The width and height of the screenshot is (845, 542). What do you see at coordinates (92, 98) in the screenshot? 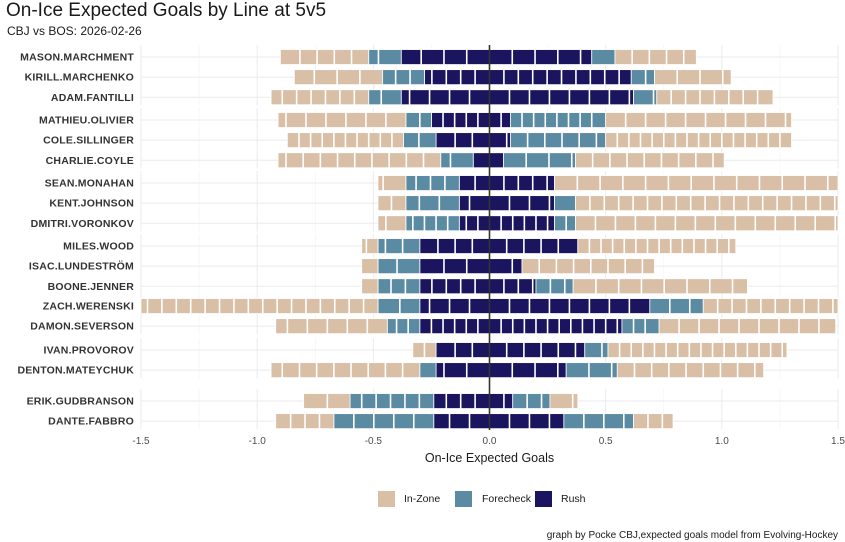
I see `y-tick-label: ADAM.FANTILLI` at bounding box center [92, 98].